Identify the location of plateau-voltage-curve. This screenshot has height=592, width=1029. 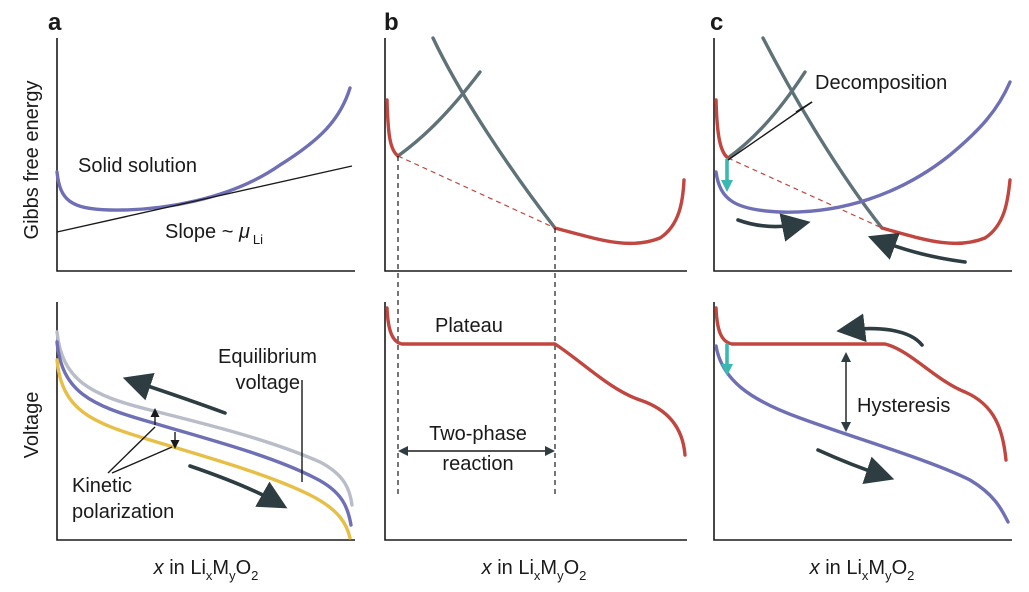
(536, 381).